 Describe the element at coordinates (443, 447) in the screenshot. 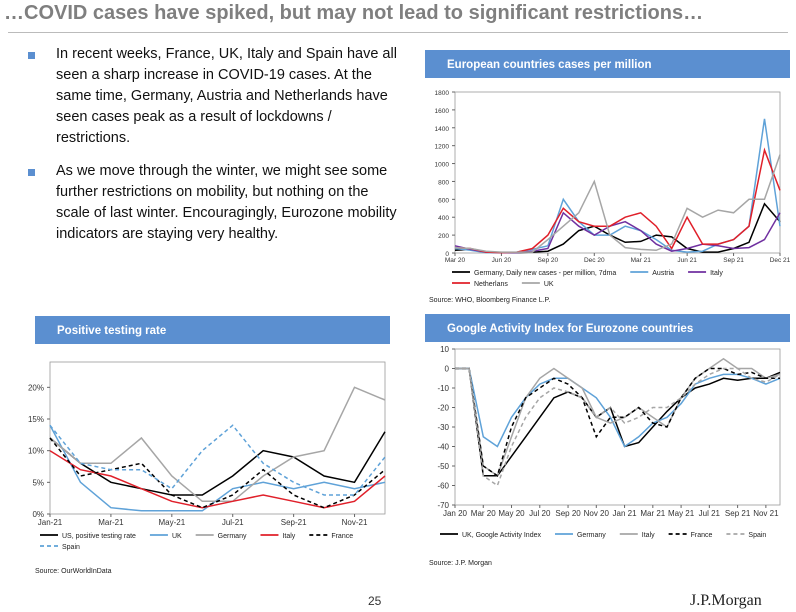

I see `y-tick-label: -40` at that location.